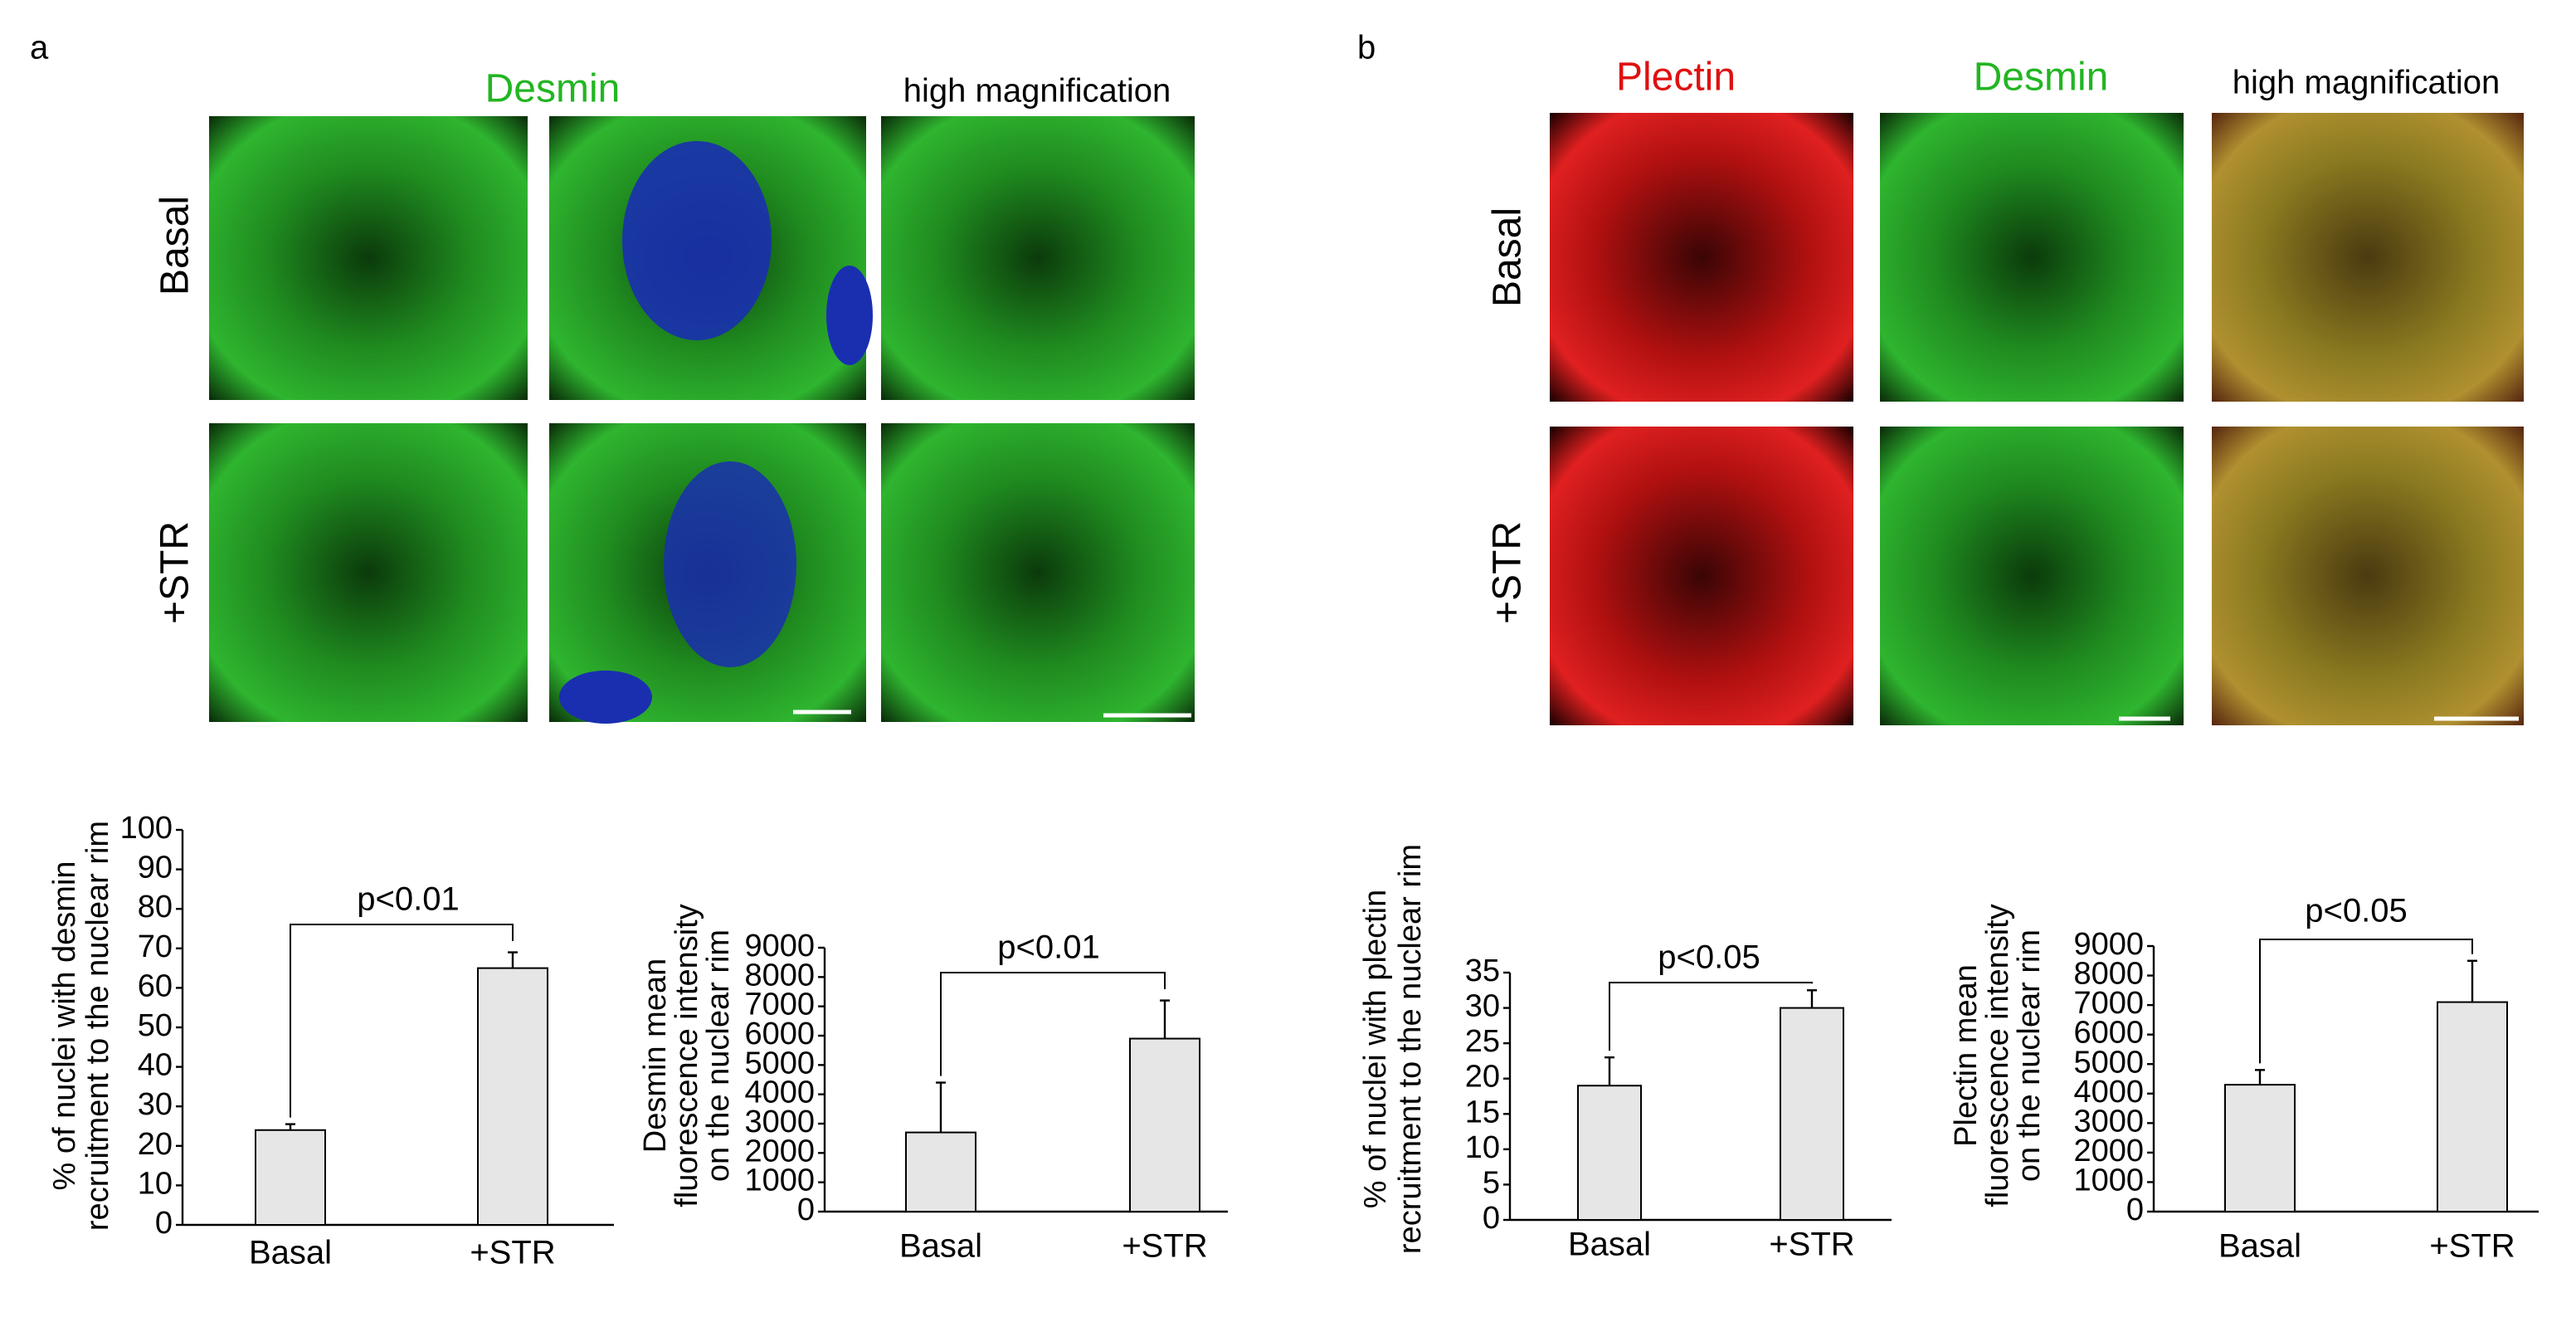 The image size is (2576, 1317). I want to click on y-tick-label: 35, so click(1482, 971).